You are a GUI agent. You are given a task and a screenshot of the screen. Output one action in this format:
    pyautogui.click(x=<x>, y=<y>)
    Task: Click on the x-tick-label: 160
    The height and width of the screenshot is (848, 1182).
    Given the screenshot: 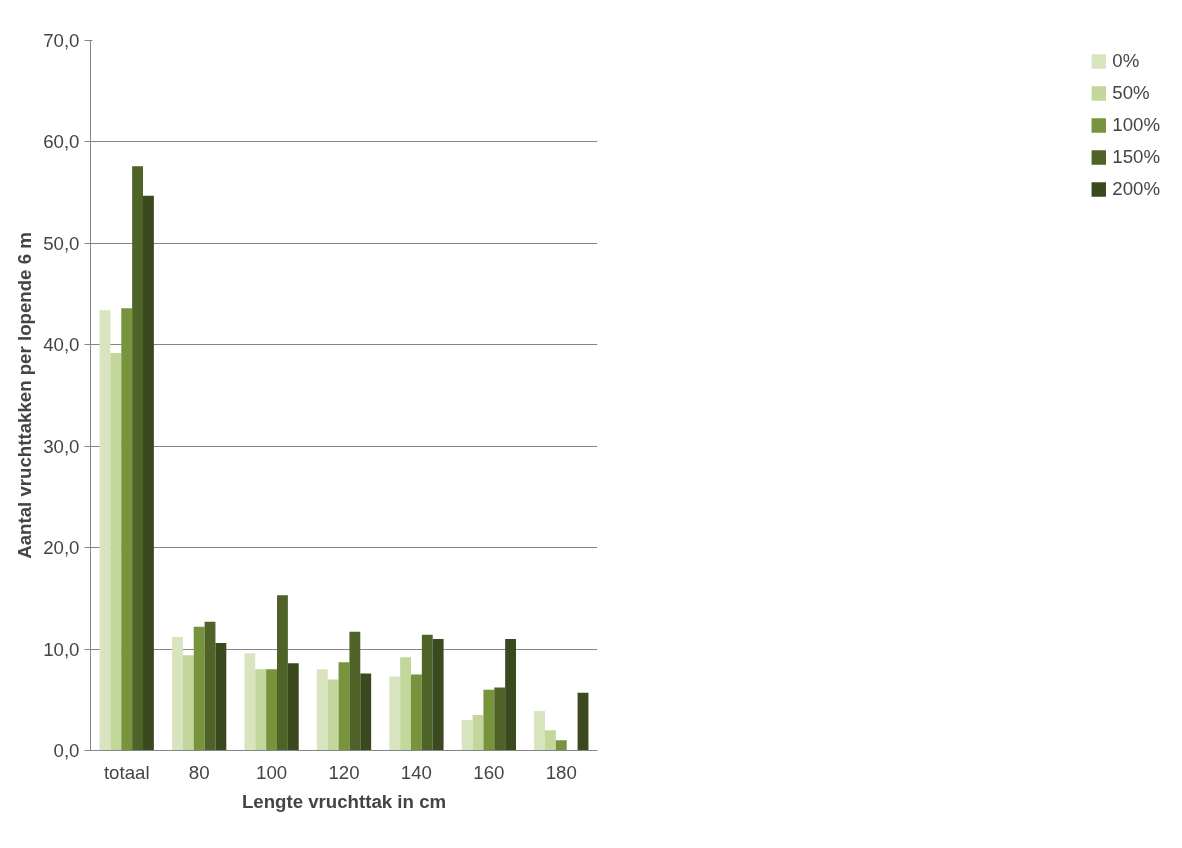 What is the action you would take?
    pyautogui.click(x=489, y=772)
    